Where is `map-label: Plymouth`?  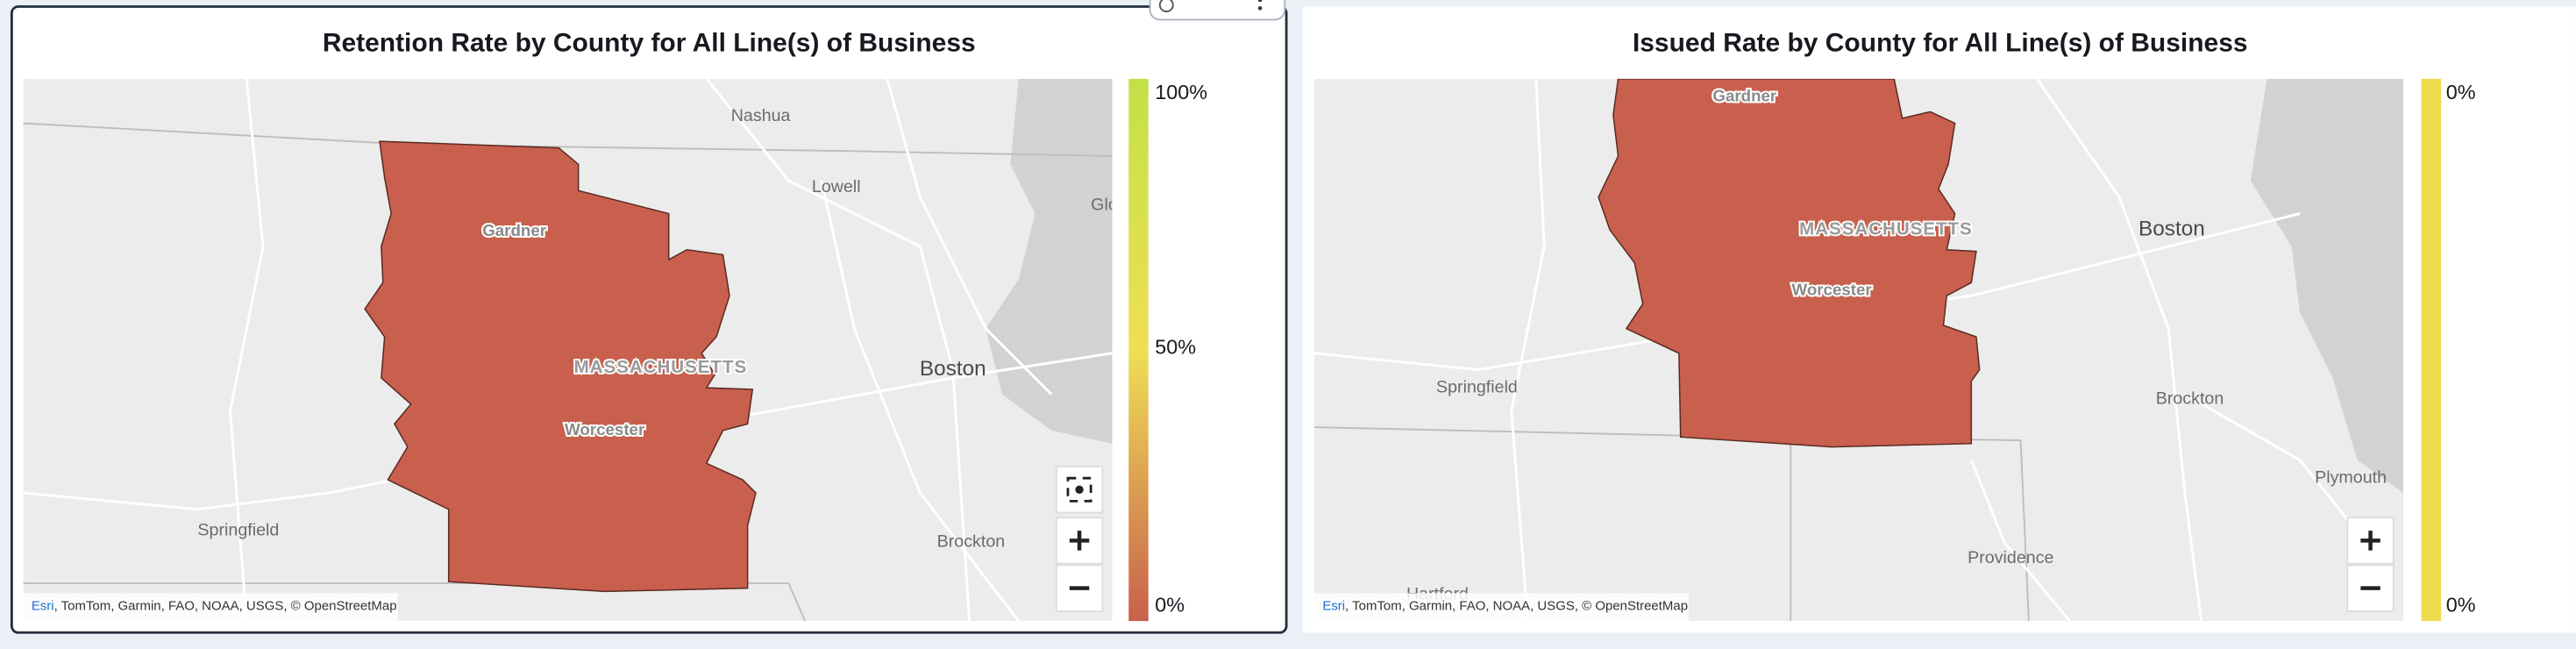
map-label: Plymouth is located at coordinates (2351, 477).